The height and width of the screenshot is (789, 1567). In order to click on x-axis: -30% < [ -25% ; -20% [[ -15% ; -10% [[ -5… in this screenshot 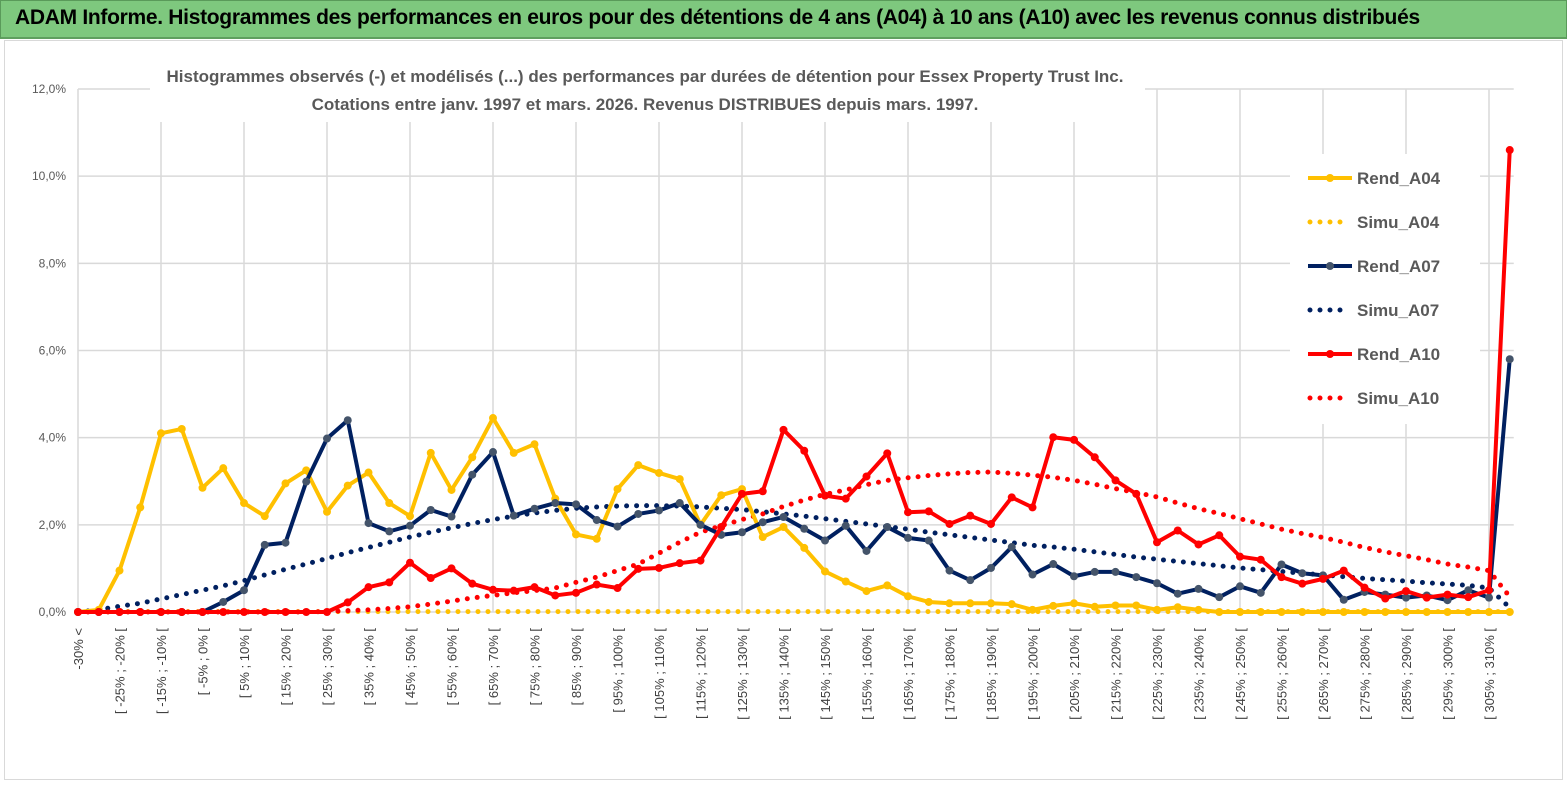, I will do `click(784, 674)`.